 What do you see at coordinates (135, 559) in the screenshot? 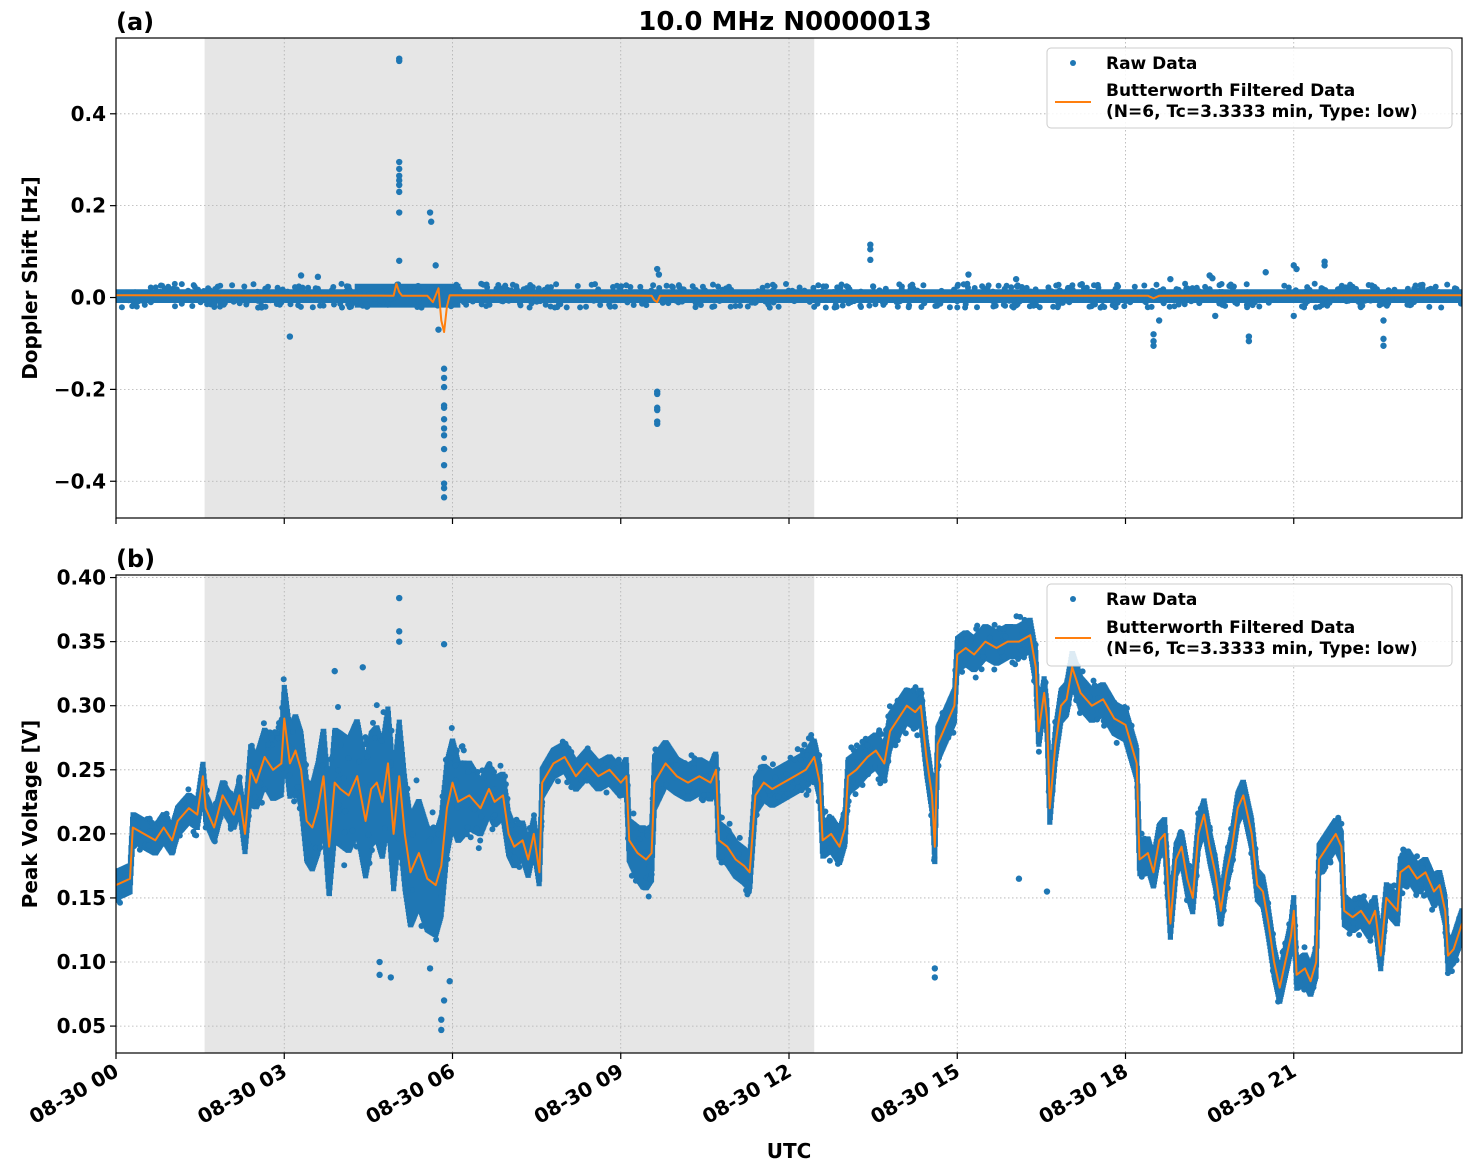
I see `panel-b-label: (b)` at bounding box center [135, 559].